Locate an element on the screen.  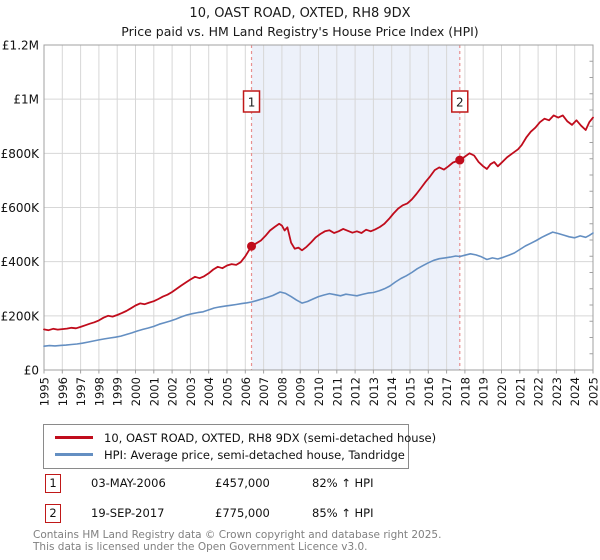
x-axis-tick-label: 1997 is located at coordinates (81, 391).